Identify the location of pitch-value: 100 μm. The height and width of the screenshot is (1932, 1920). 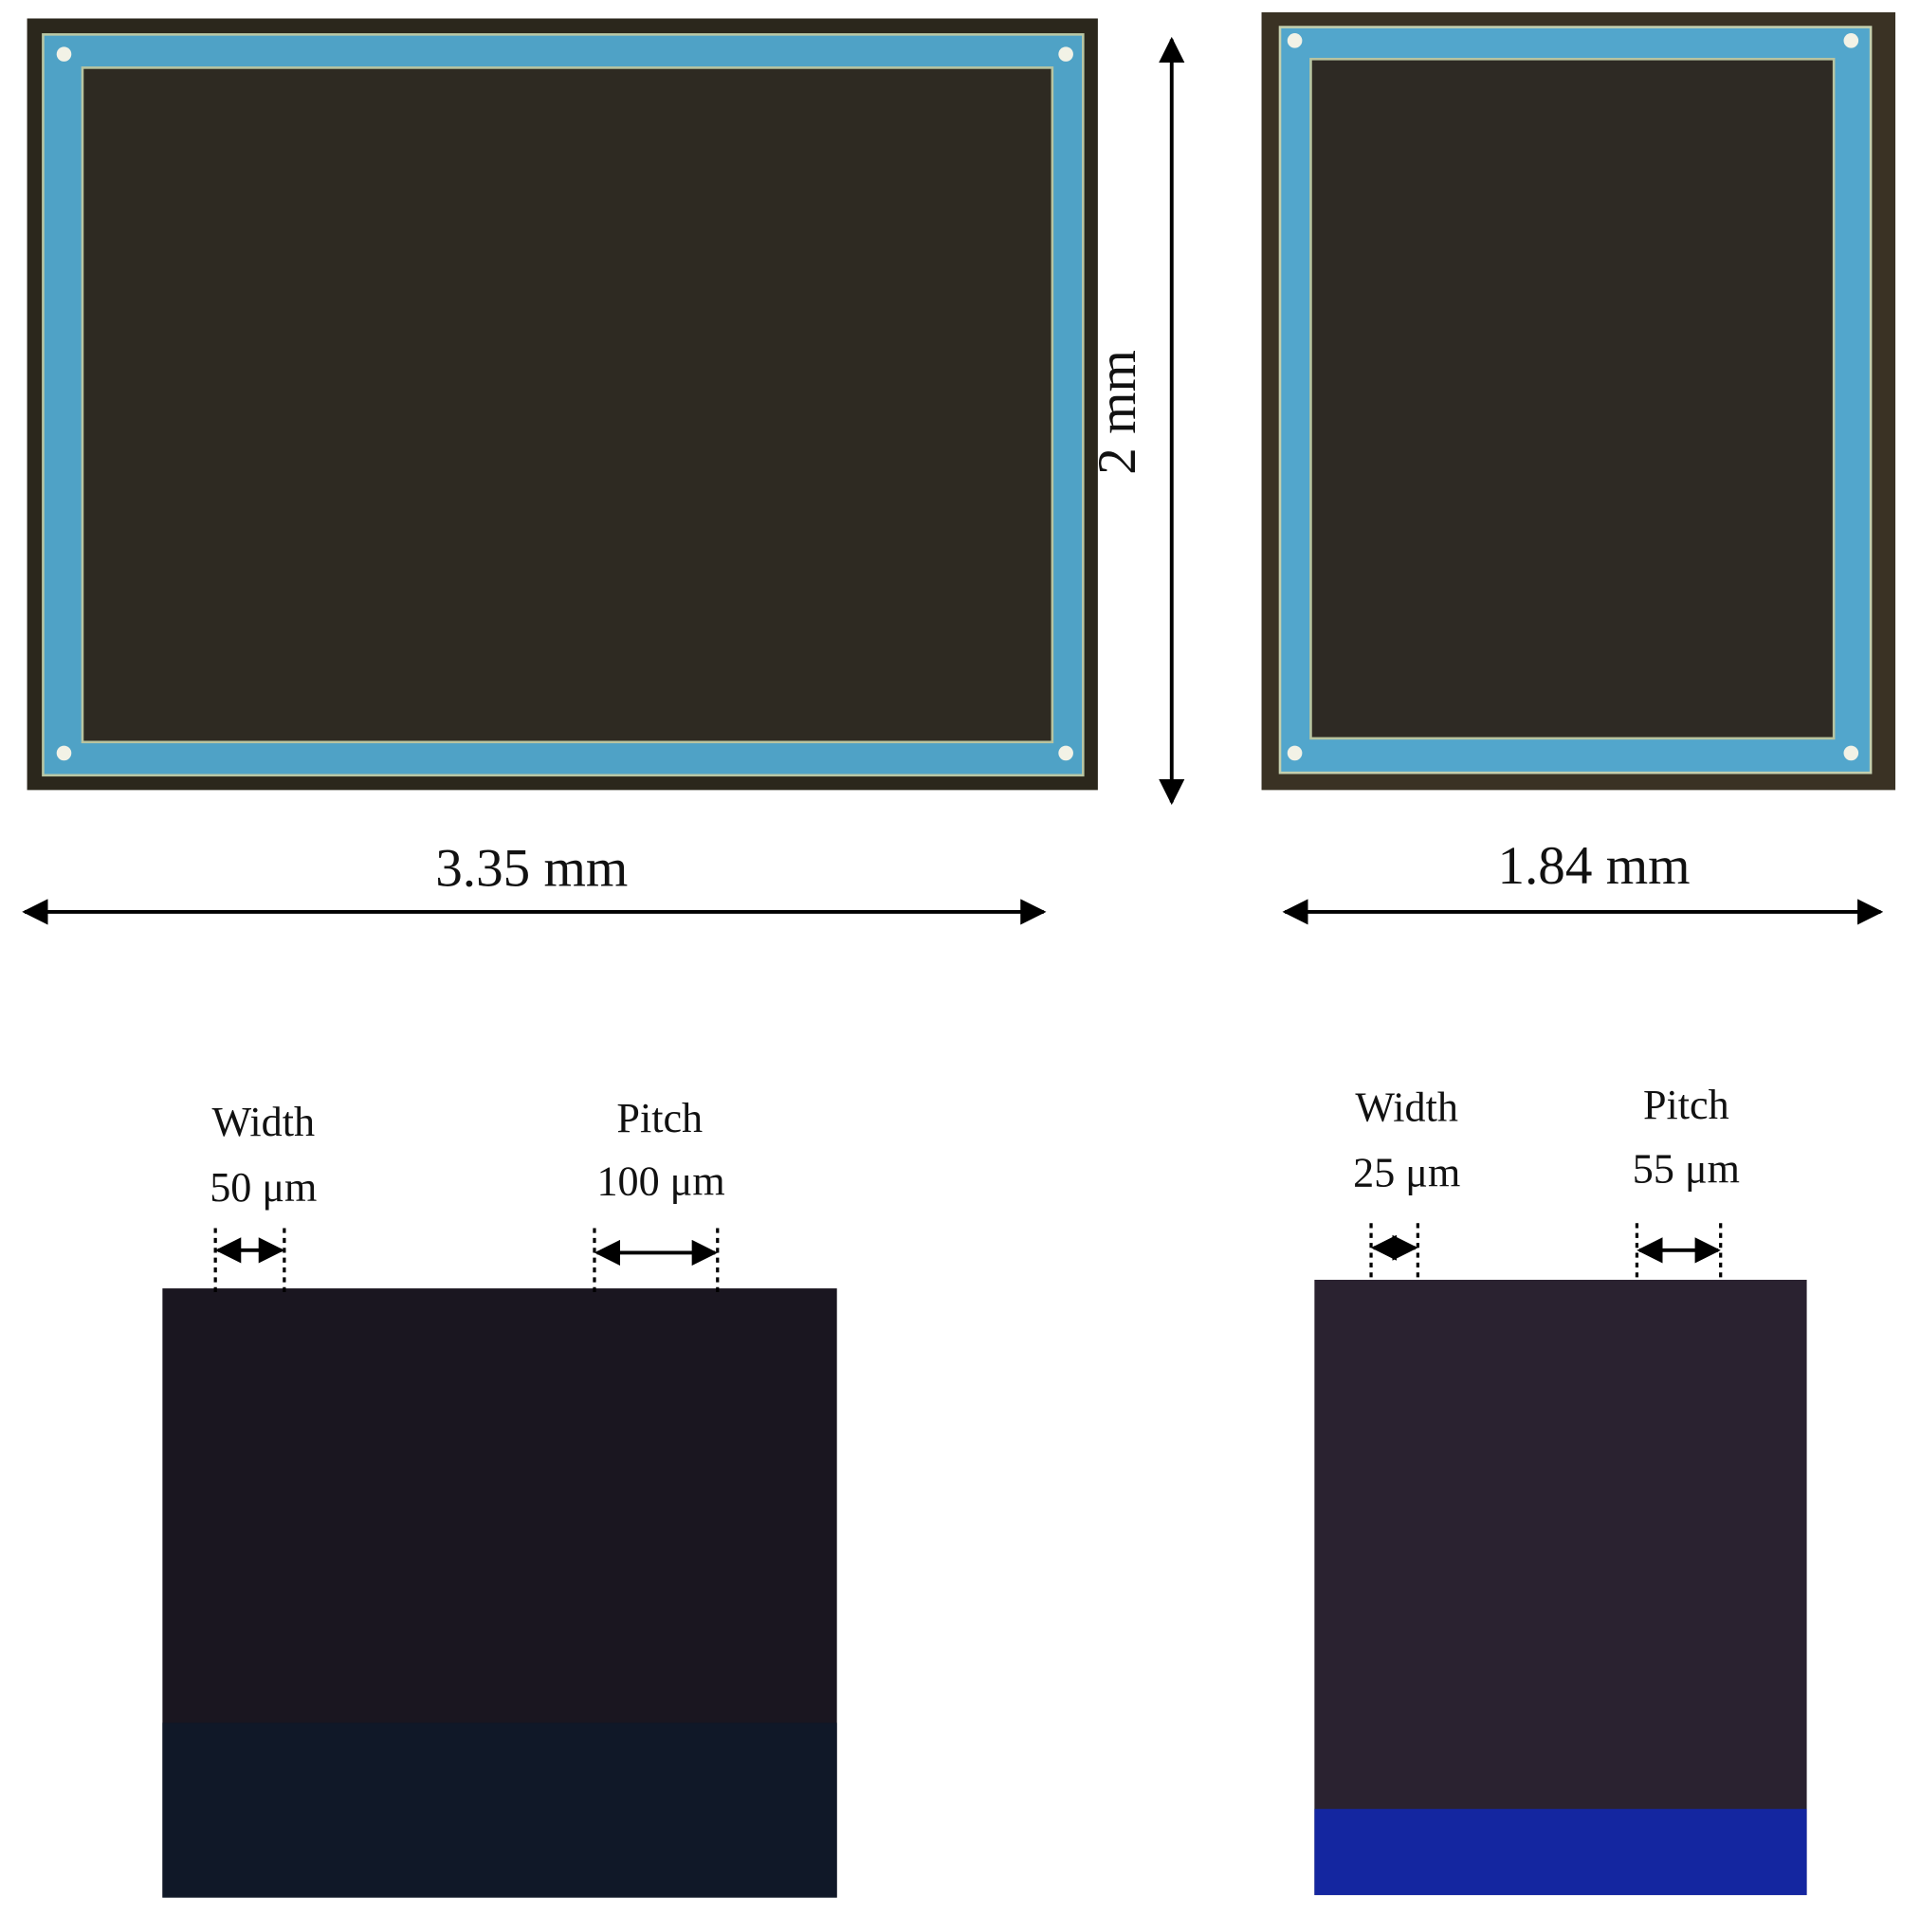
(660, 1181).